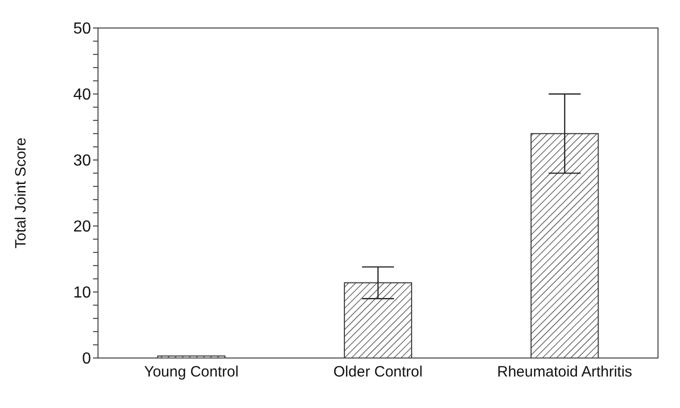 This screenshot has height=408, width=680. I want to click on x-tick-label: Young Control, so click(191, 372).